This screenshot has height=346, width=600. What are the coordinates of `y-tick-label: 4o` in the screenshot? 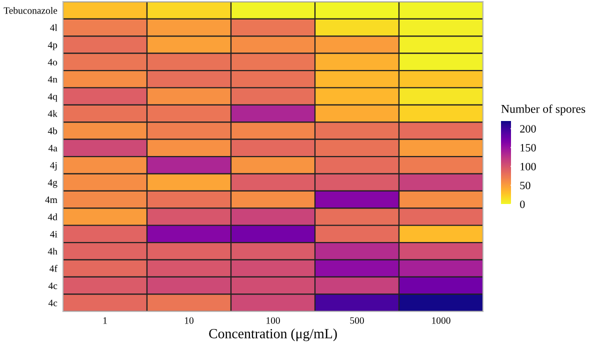 It's located at (53, 62).